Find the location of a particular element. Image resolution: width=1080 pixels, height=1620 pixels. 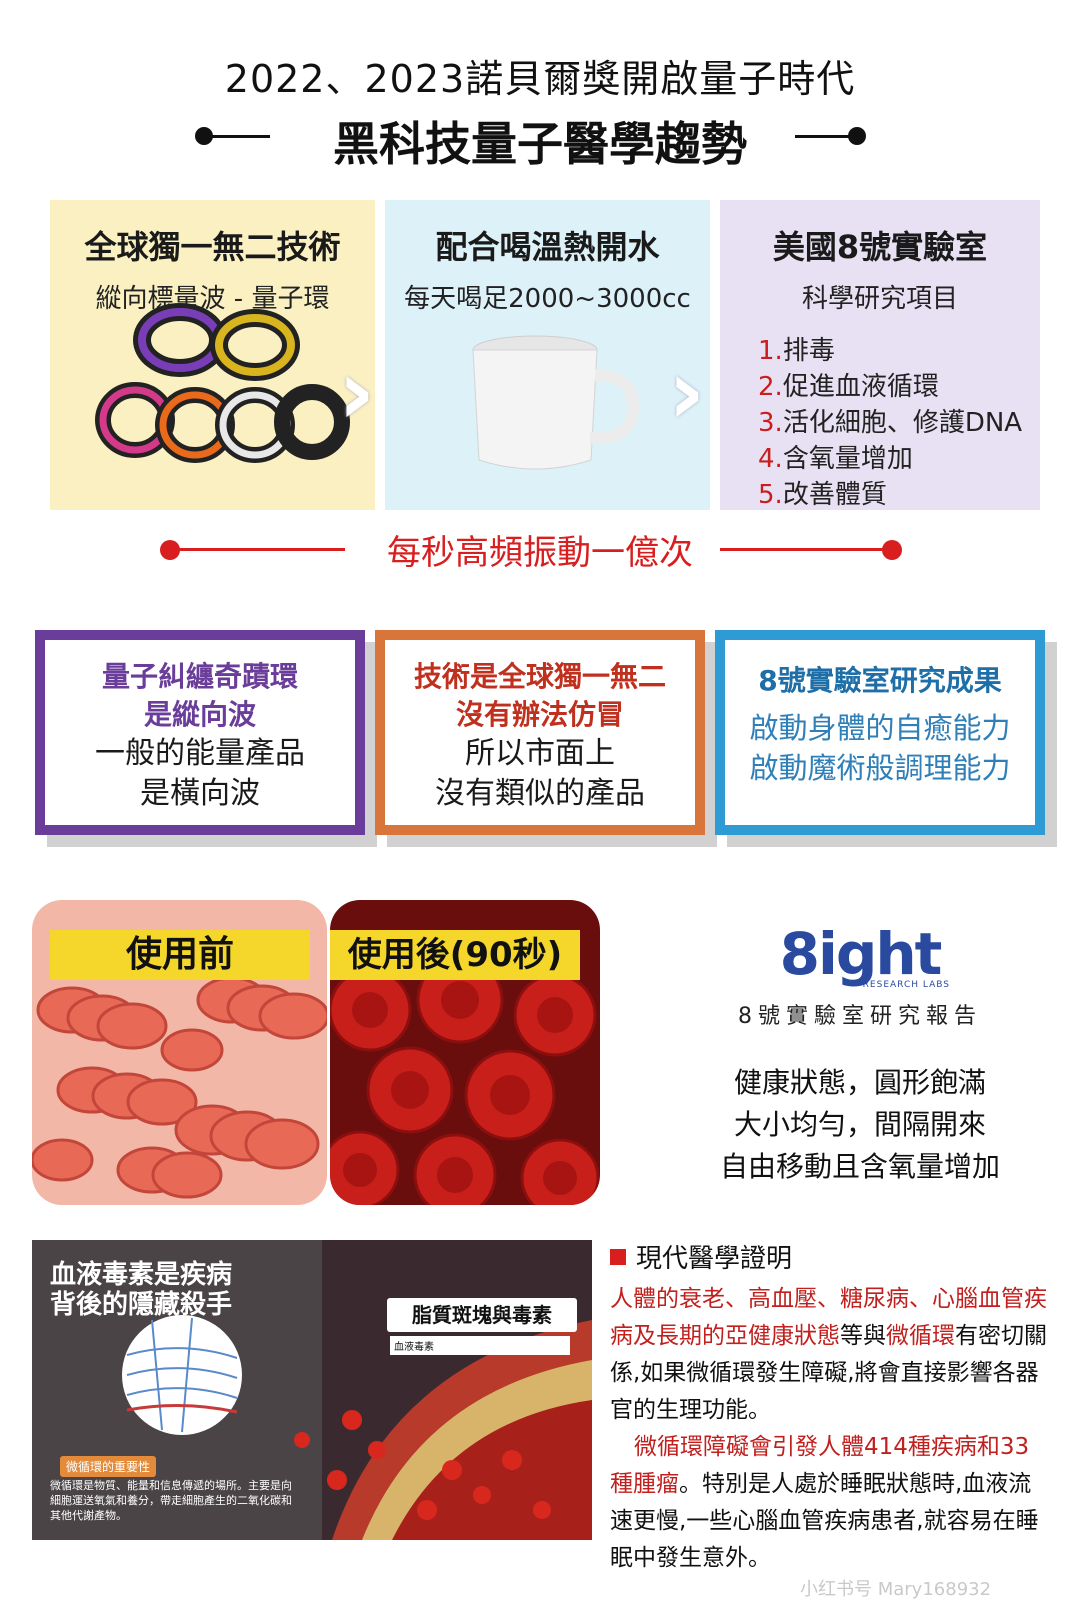

left-dot-icon is located at coordinates (204, 136).